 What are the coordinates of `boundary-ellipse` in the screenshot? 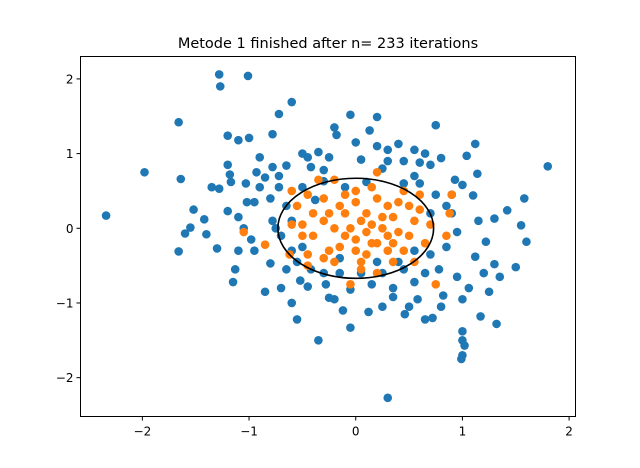 It's located at (356, 228).